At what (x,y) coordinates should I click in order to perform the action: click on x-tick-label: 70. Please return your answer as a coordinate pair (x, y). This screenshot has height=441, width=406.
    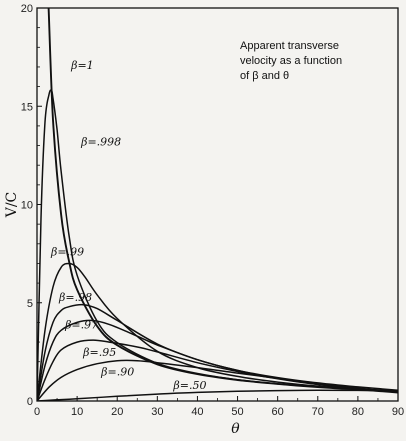
    Looking at the image, I should click on (318, 412).